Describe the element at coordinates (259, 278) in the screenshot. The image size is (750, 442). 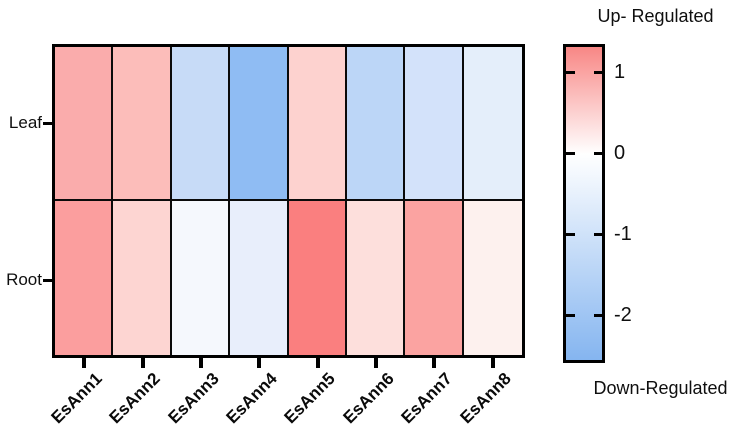
I see `heatmap-cell-root-esann4` at that location.